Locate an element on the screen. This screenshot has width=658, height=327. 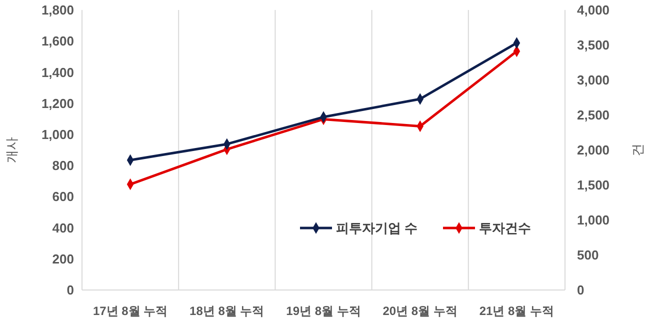
y2-tick-label: 2,000 is located at coordinates (593, 150).